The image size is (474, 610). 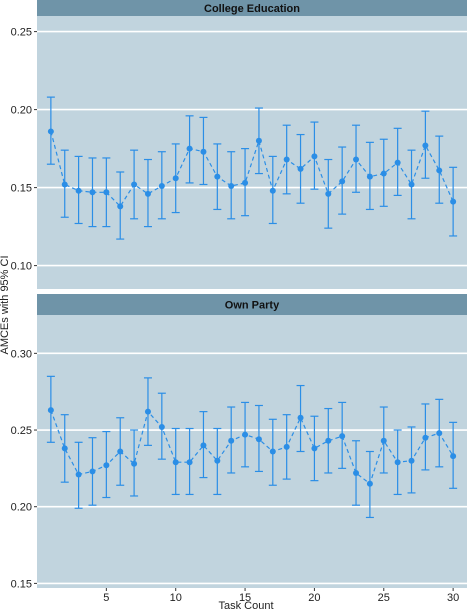 What do you see at coordinates (21, 267) in the screenshot?
I see `y-tick-label: 0.10` at bounding box center [21, 267].